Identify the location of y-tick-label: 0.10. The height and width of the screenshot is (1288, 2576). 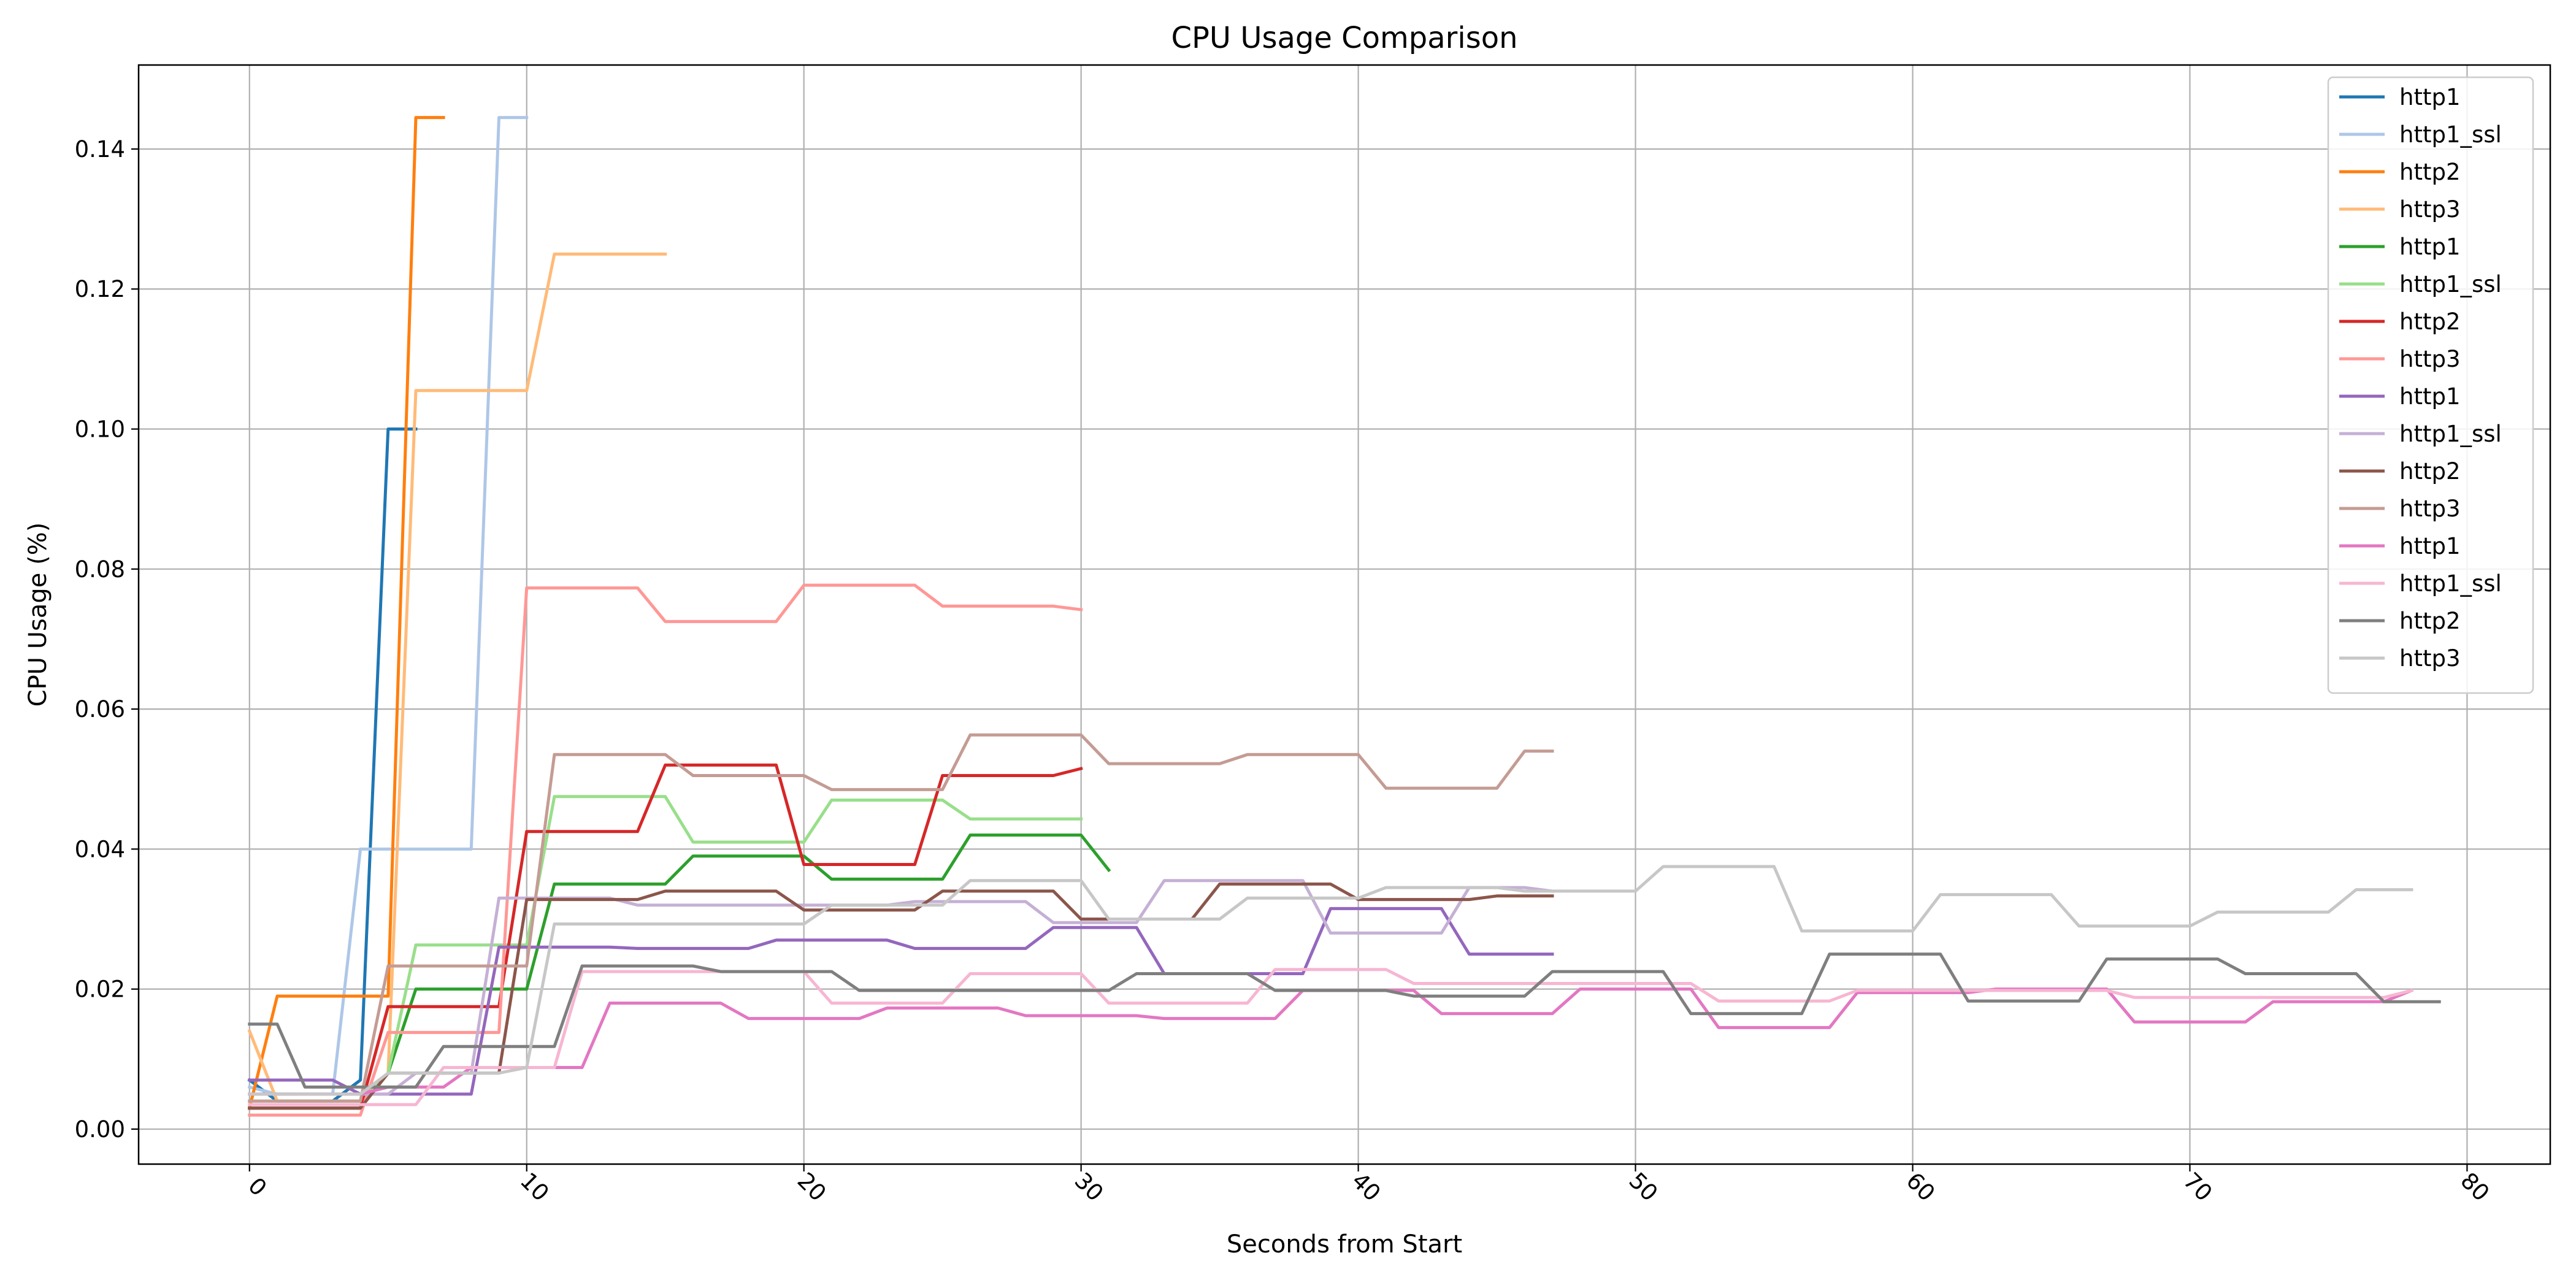
(100, 429).